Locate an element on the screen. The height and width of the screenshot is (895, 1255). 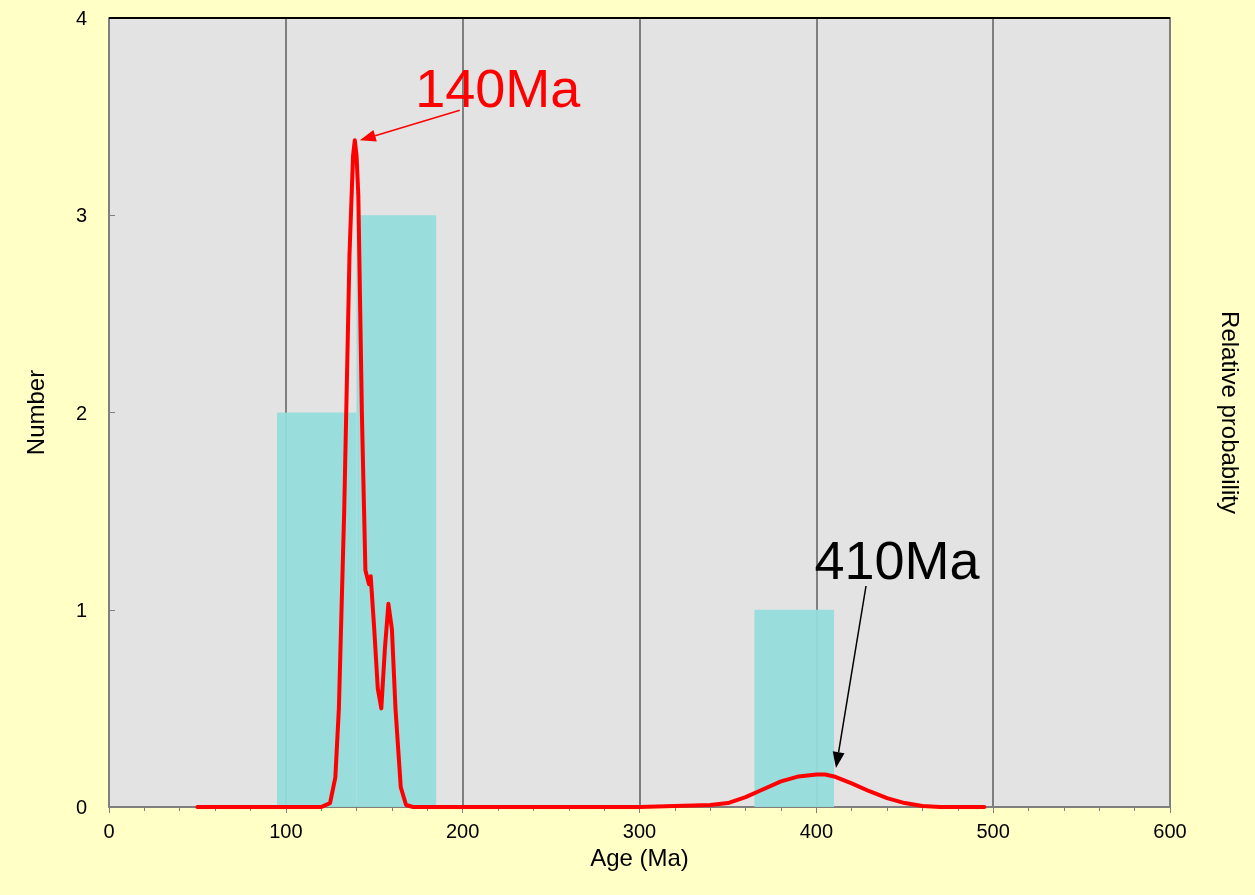
y2-axis-title: Relative probability is located at coordinates (1230, 412).